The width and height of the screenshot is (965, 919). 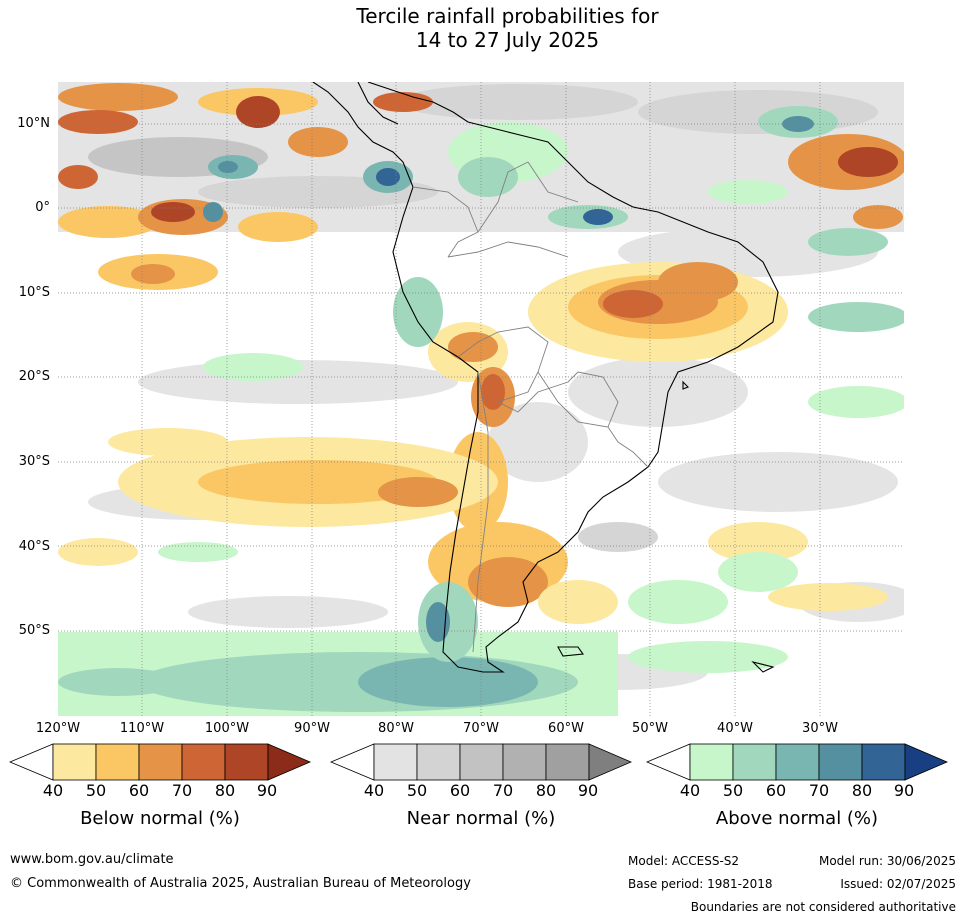 I want to click on cbar-near-tick: 80, so click(x=546, y=790).